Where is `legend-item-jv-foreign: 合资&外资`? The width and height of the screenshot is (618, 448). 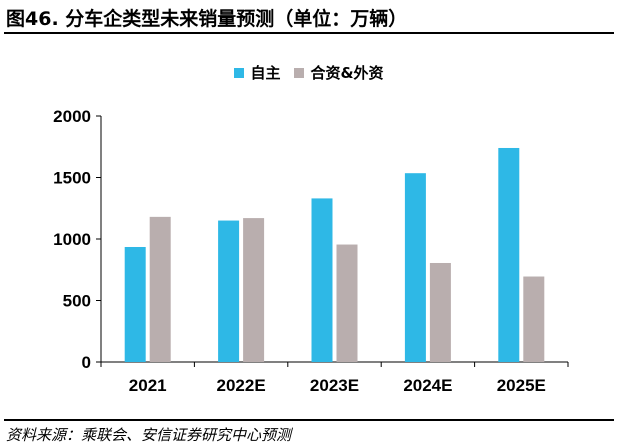
legend-item-jv-foreign: 合资&外资 is located at coordinates (339, 72).